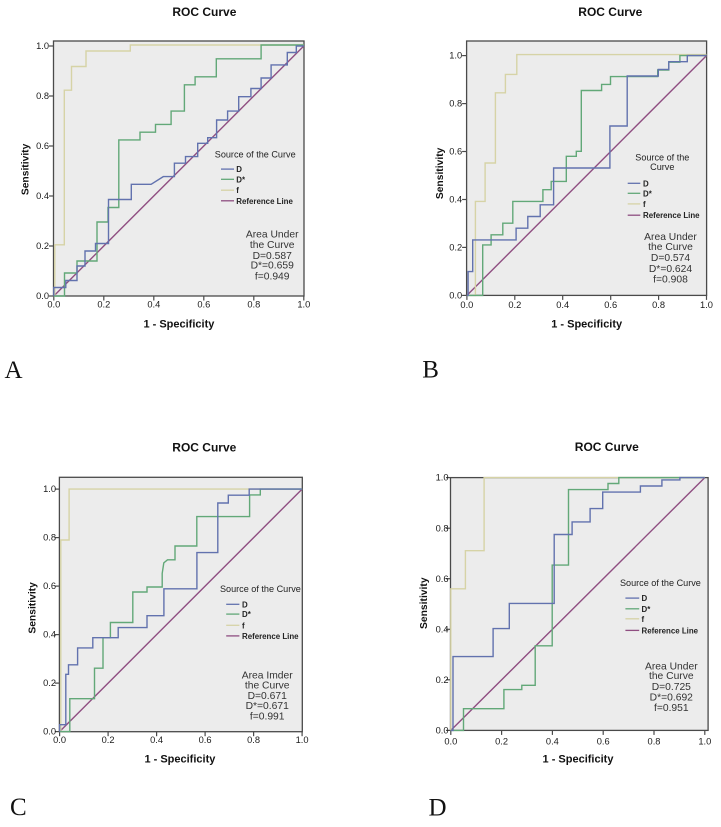 The image size is (721, 827). What do you see at coordinates (670, 258) in the screenshot?
I see `svg-text: D=0.574` at bounding box center [670, 258].